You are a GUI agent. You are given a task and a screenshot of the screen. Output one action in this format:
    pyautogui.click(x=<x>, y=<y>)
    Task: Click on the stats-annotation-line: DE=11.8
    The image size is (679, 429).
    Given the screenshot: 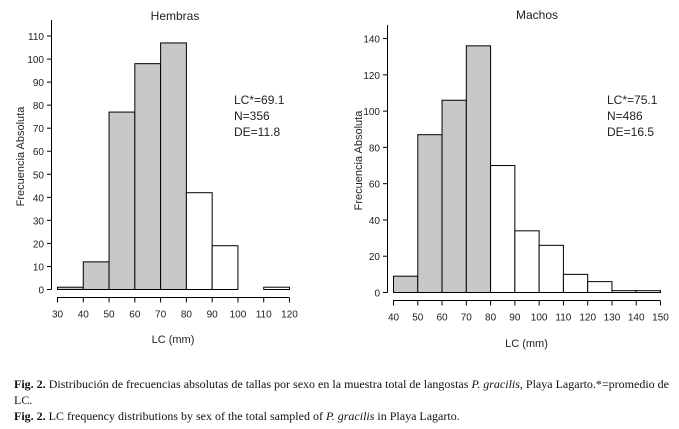 What is the action you would take?
    pyautogui.click(x=257, y=132)
    